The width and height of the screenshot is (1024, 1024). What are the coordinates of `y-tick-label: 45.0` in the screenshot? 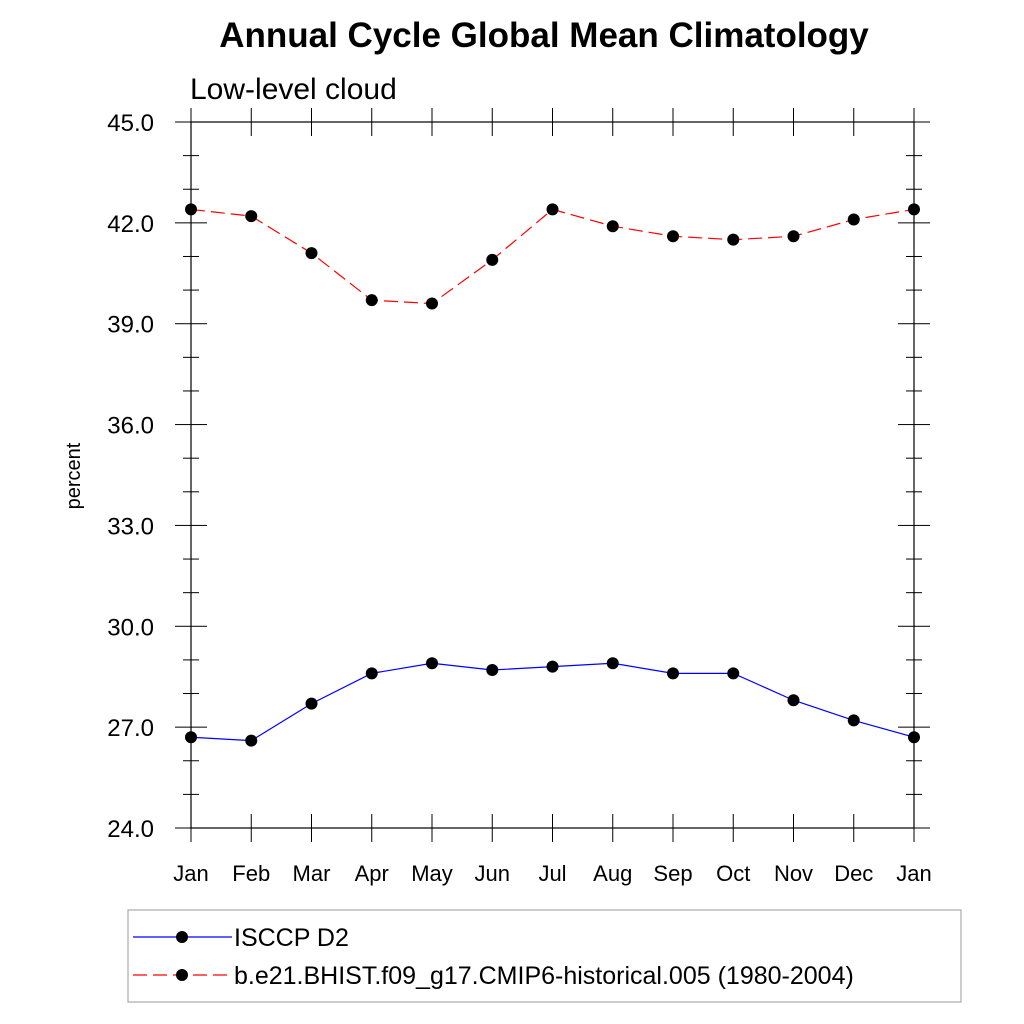 It's located at (130, 123).